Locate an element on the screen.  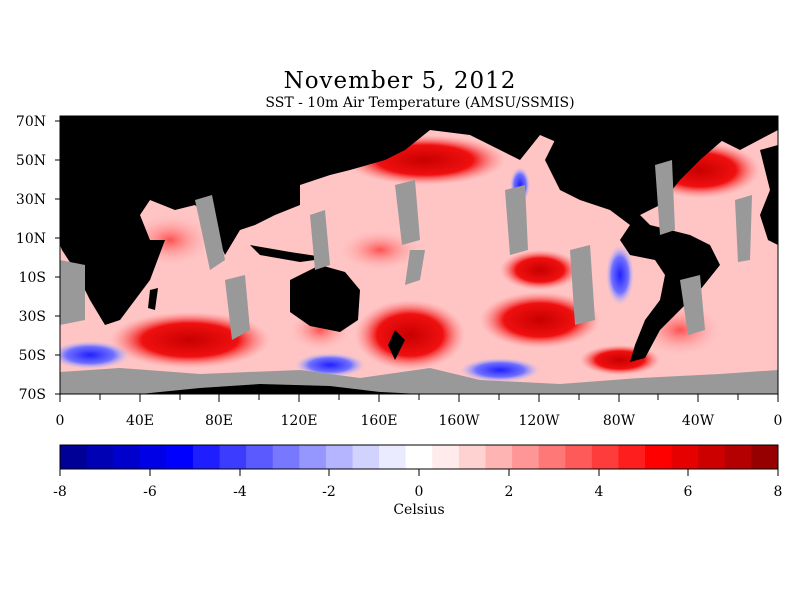
lon-label: 160E is located at coordinates (379, 421).